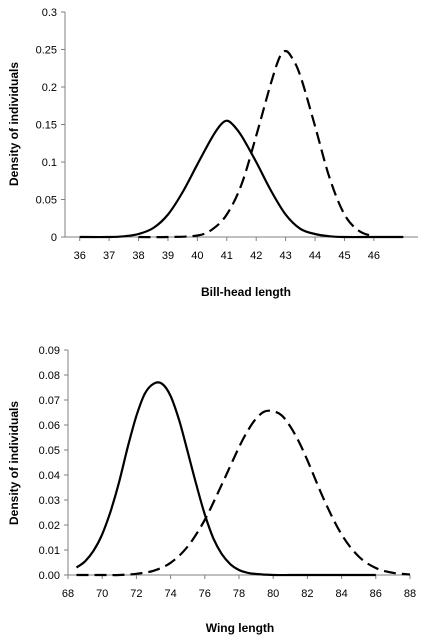 The width and height of the screenshot is (424, 639). I want to click on x-tick-label: 70, so click(102, 594).